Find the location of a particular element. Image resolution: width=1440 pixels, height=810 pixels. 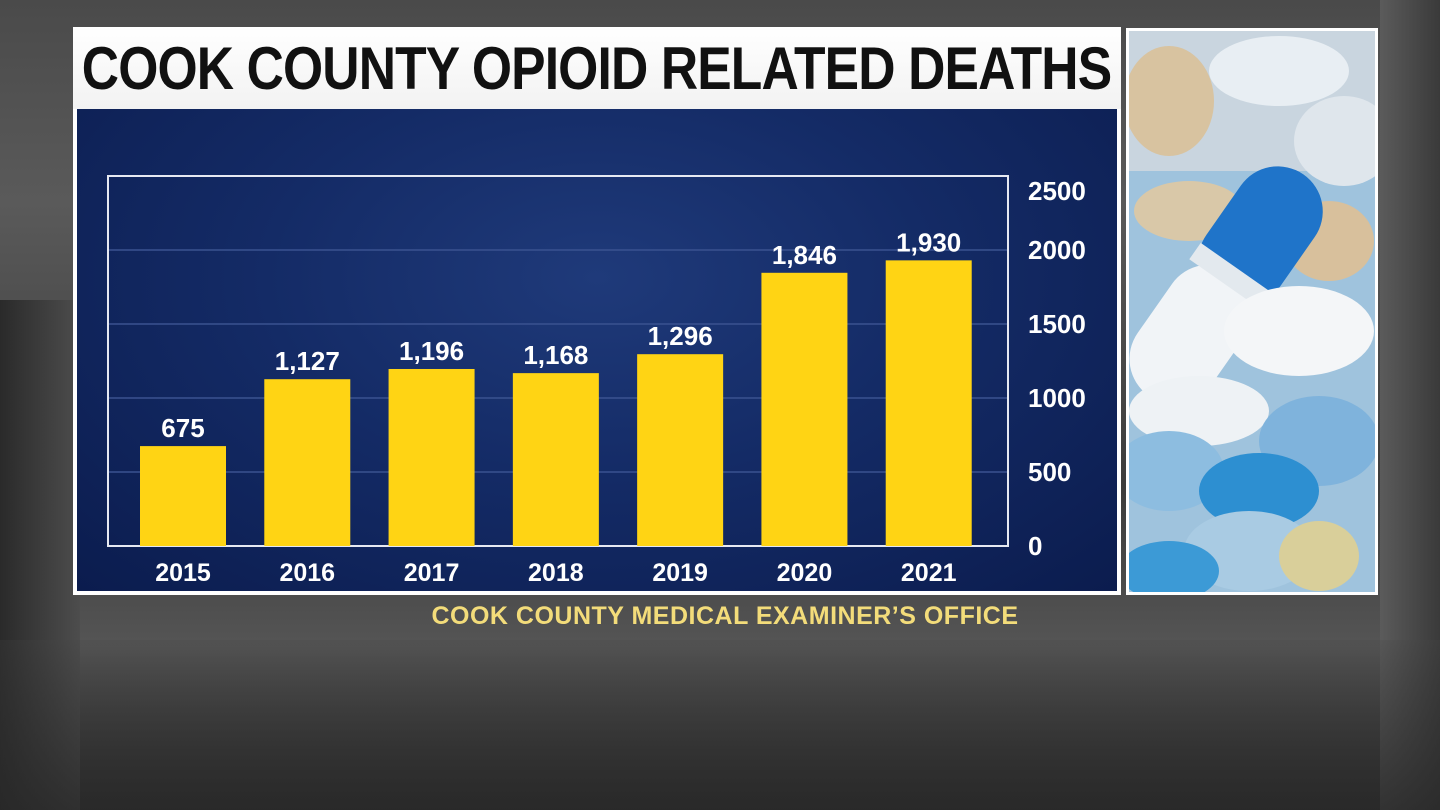

chart-title: COOK COUNTY OPIOID RELATED DEATHS is located at coordinates (597, 68).